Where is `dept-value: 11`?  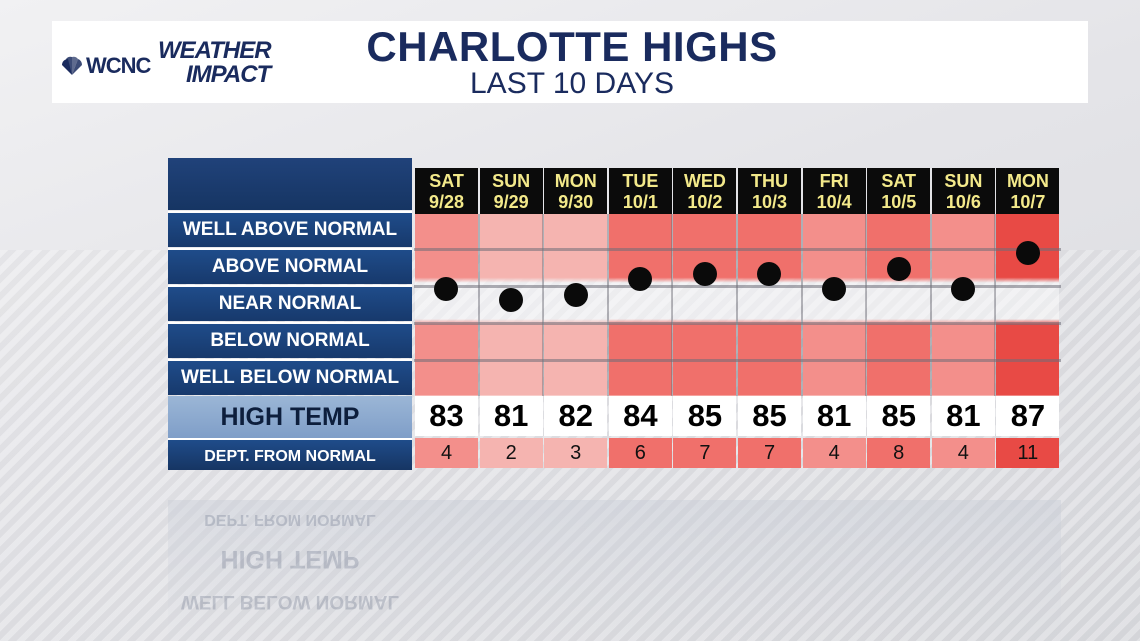 dept-value: 11 is located at coordinates (1028, 453).